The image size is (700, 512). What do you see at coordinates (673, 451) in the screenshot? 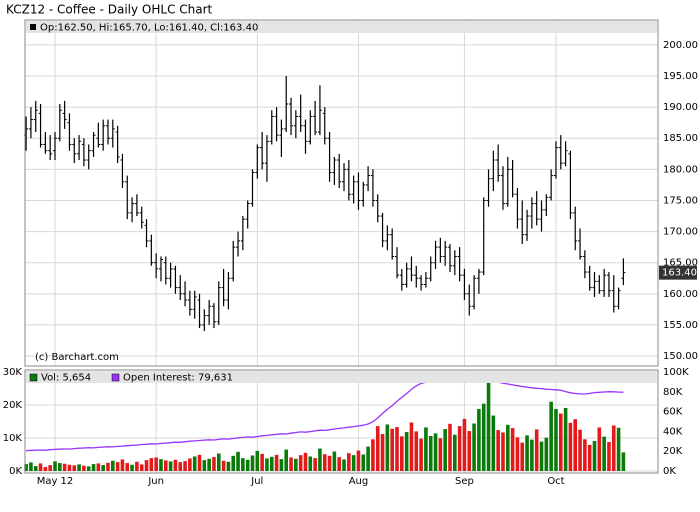
I see `y2-tick-label: 20K` at bounding box center [673, 451].